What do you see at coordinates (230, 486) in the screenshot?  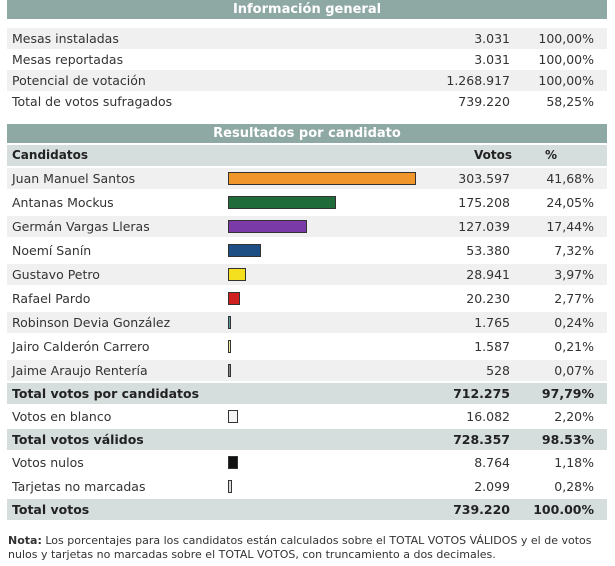 I see `unmarked-cards-bar` at bounding box center [230, 486].